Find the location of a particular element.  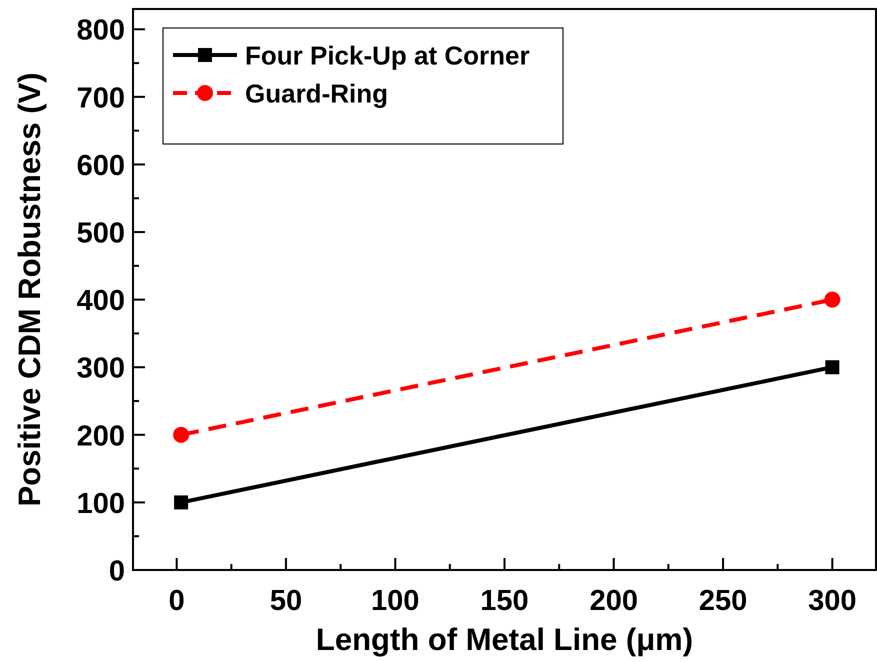

y-axis-title: Positive CDM Robustness (V) is located at coordinates (29, 289).